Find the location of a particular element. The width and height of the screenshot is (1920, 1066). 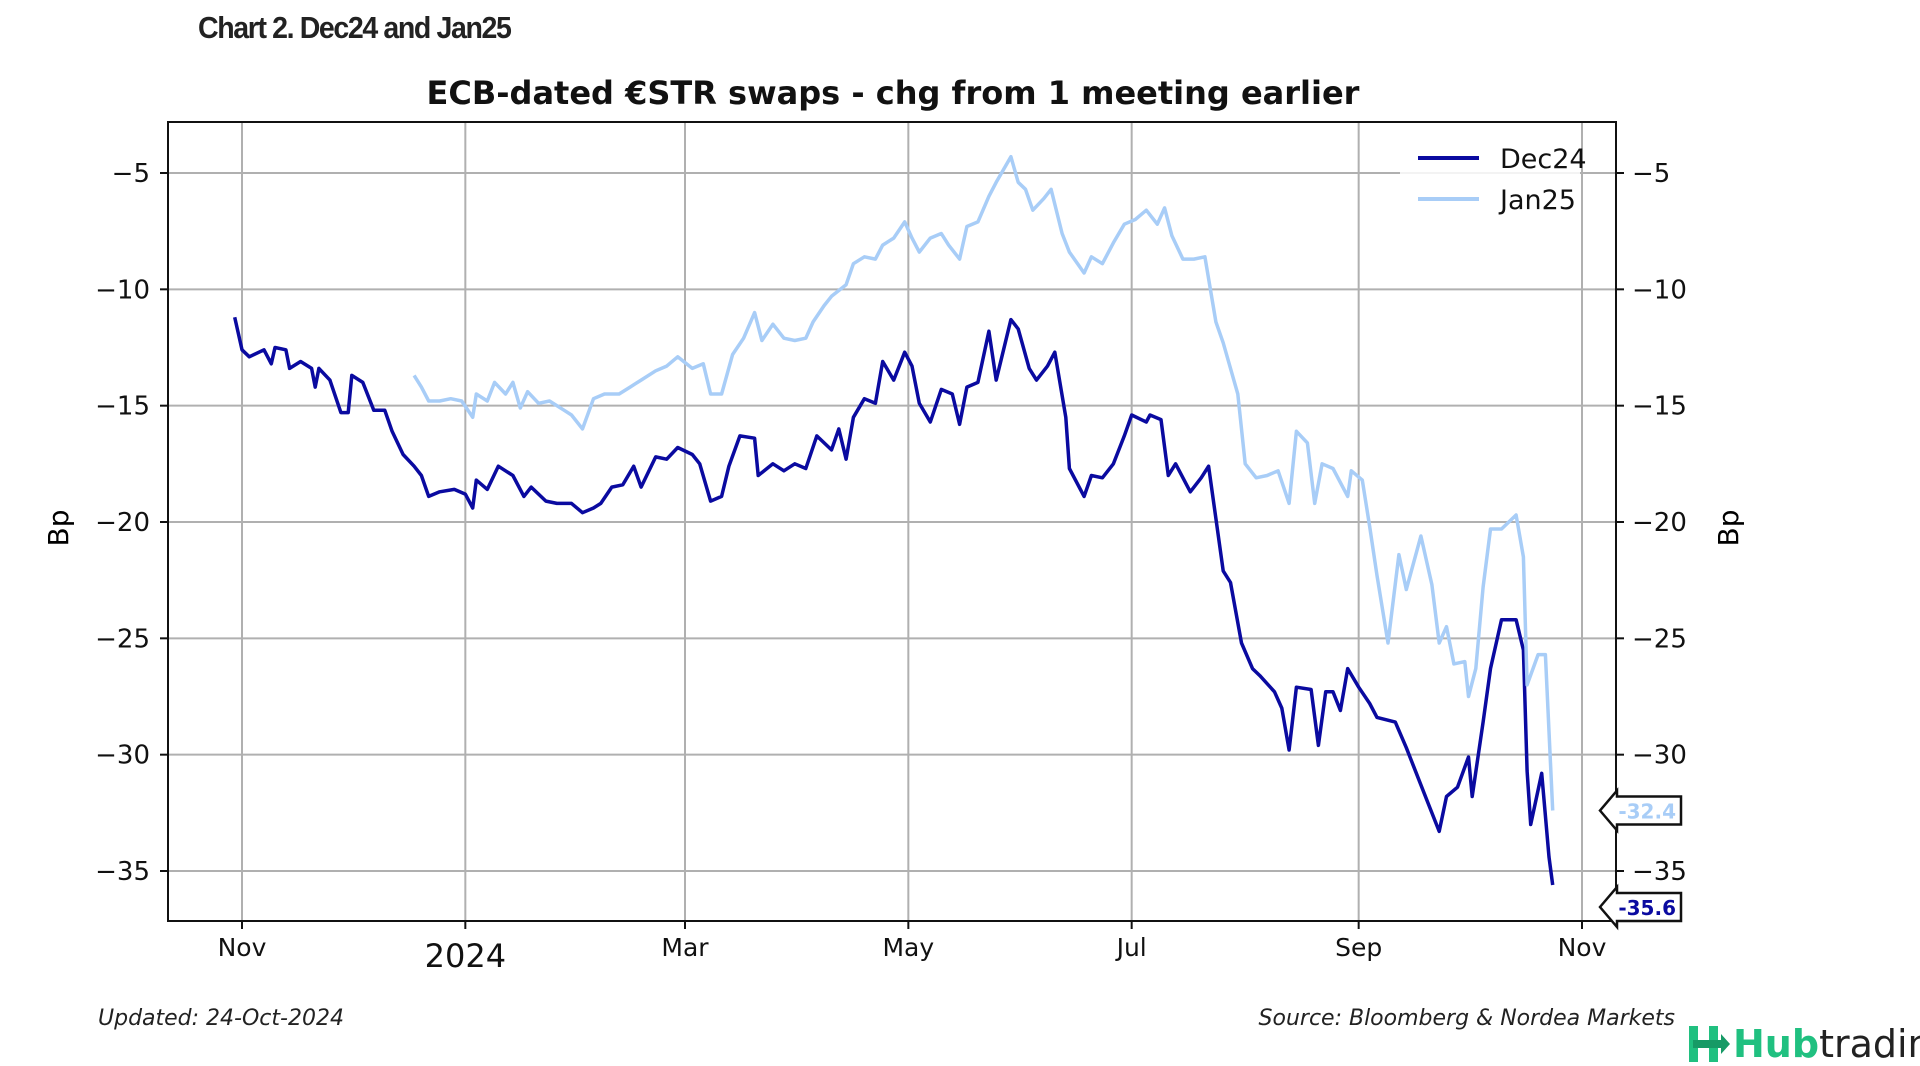

logo-text-trading: trading is located at coordinates (1869, 1044).